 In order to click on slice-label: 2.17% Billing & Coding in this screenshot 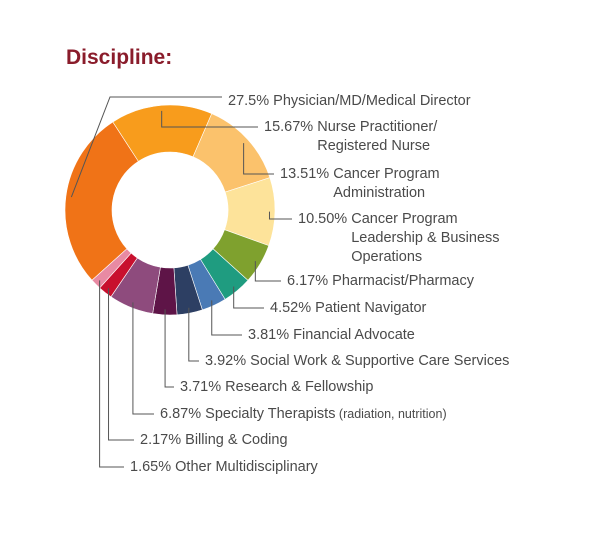, I will do `click(214, 440)`.